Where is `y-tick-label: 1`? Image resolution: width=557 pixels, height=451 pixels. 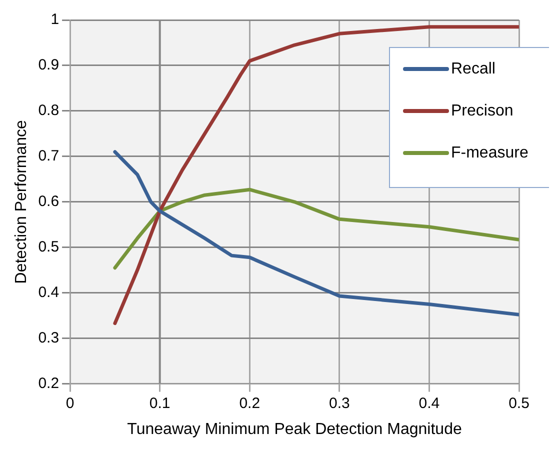
y-tick-label: 1 is located at coordinates (55, 19).